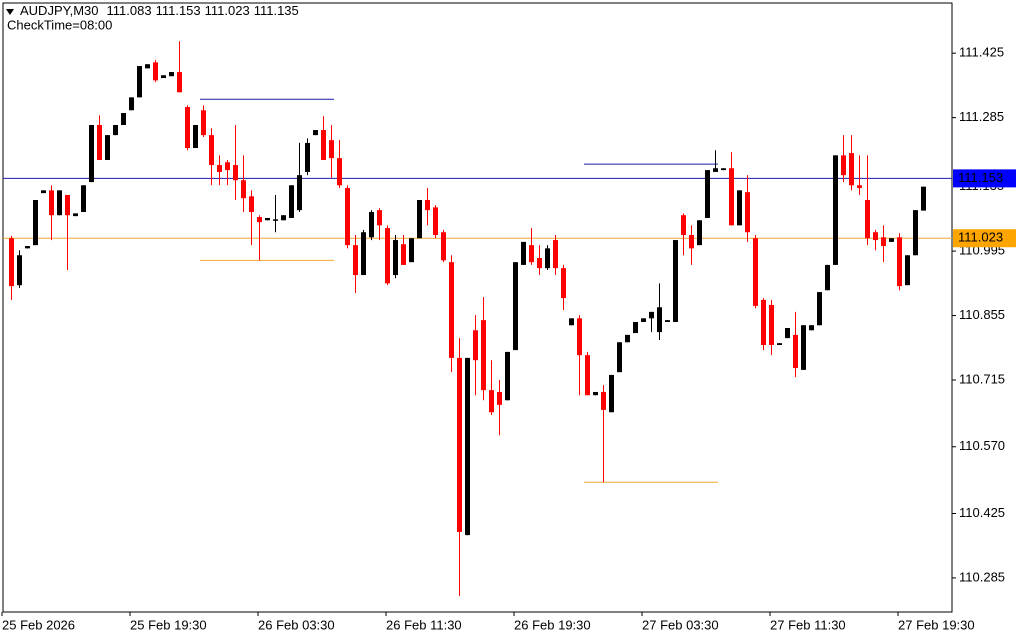 This screenshot has height=640, width=1024. I want to click on quote-close: 111.135, so click(276, 10).